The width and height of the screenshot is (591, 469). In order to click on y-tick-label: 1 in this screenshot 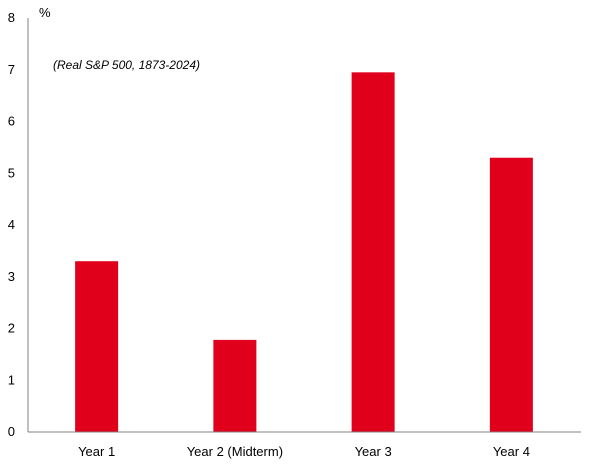, I will do `click(11, 379)`.